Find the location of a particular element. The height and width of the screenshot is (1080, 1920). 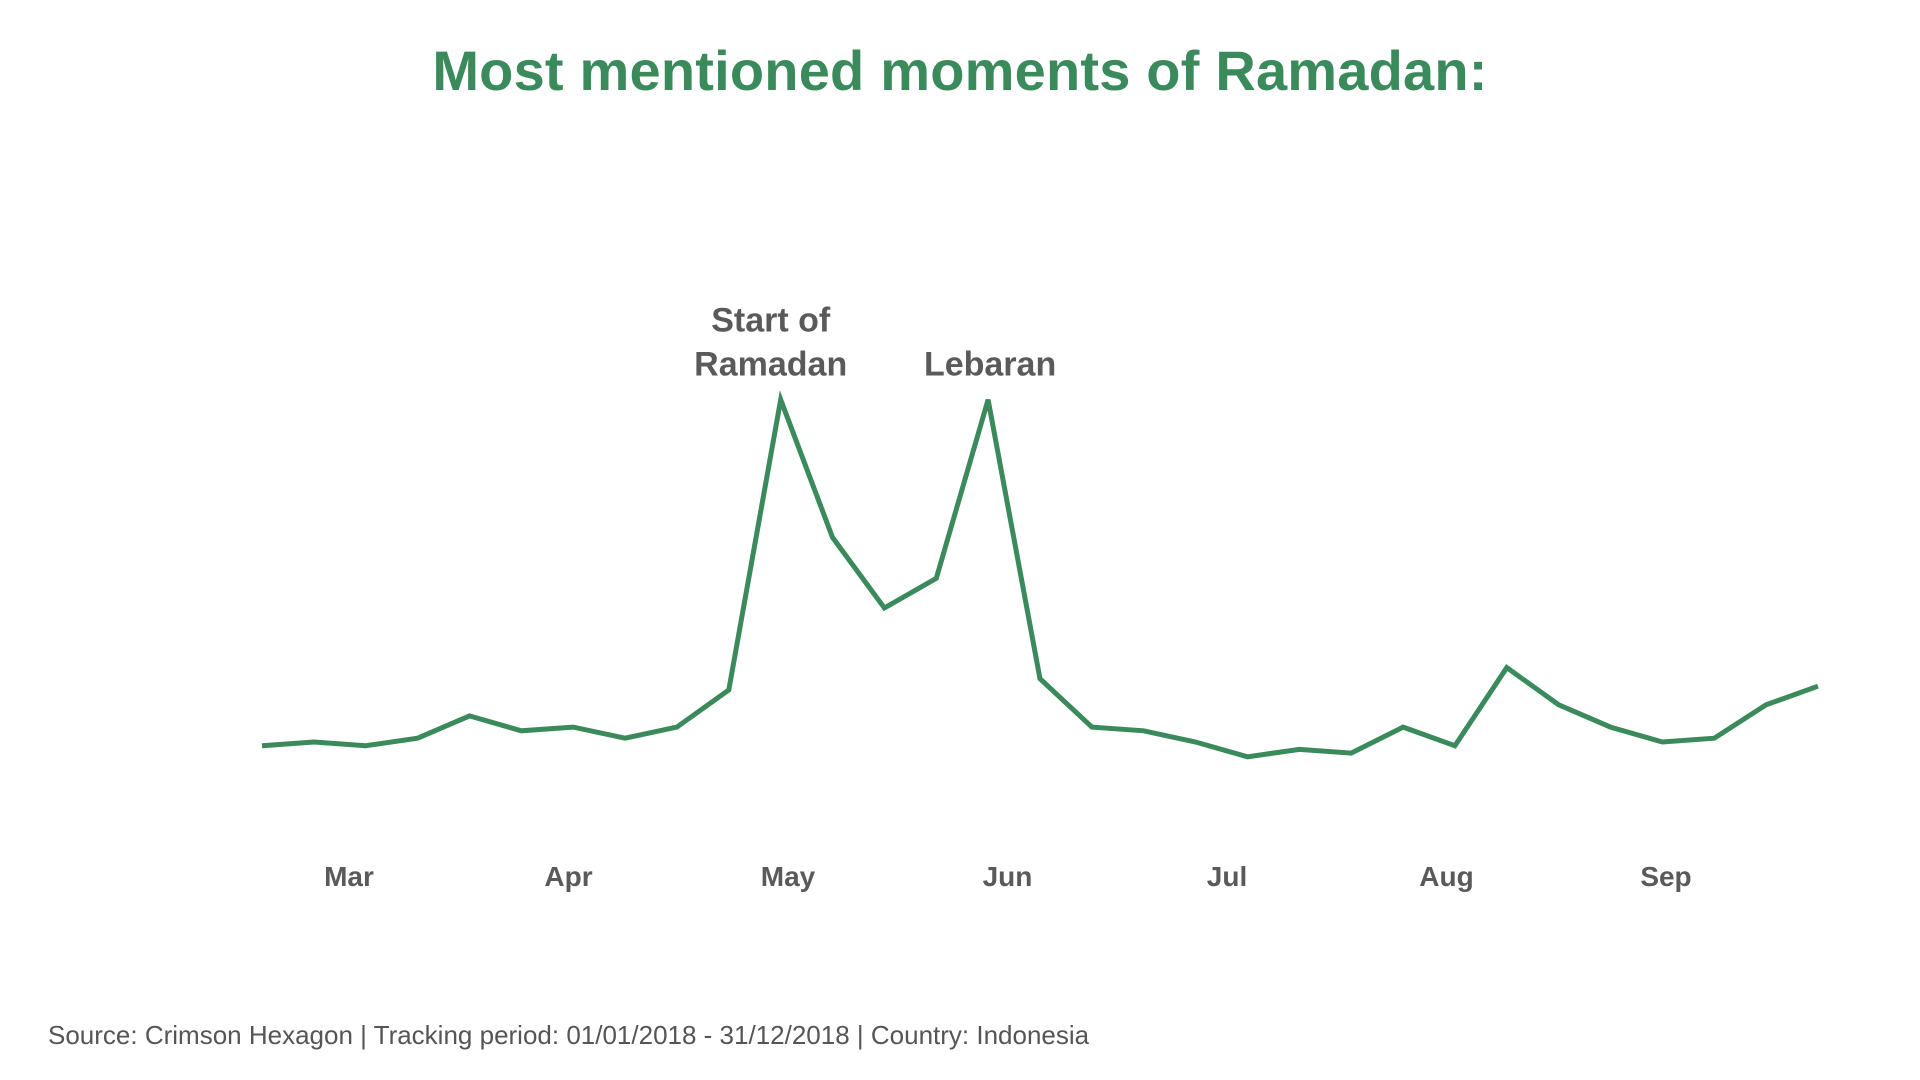

x-tick-label: Aug is located at coordinates (1446, 876).